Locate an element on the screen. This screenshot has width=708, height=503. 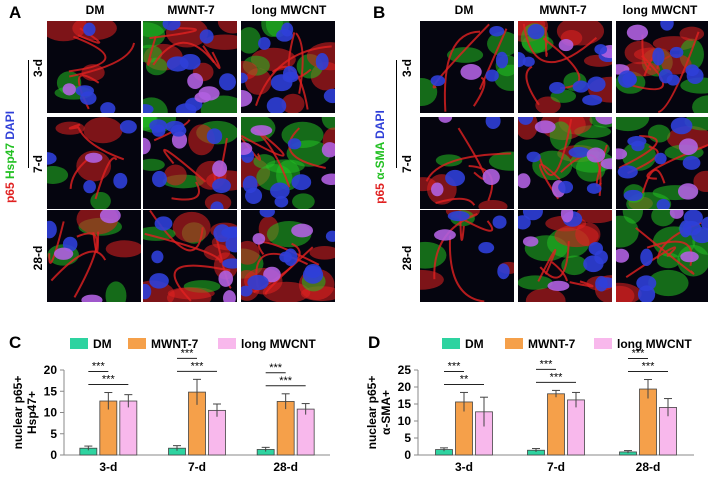
micrograph-b-r2-c1 is located at coordinates (467, 163).